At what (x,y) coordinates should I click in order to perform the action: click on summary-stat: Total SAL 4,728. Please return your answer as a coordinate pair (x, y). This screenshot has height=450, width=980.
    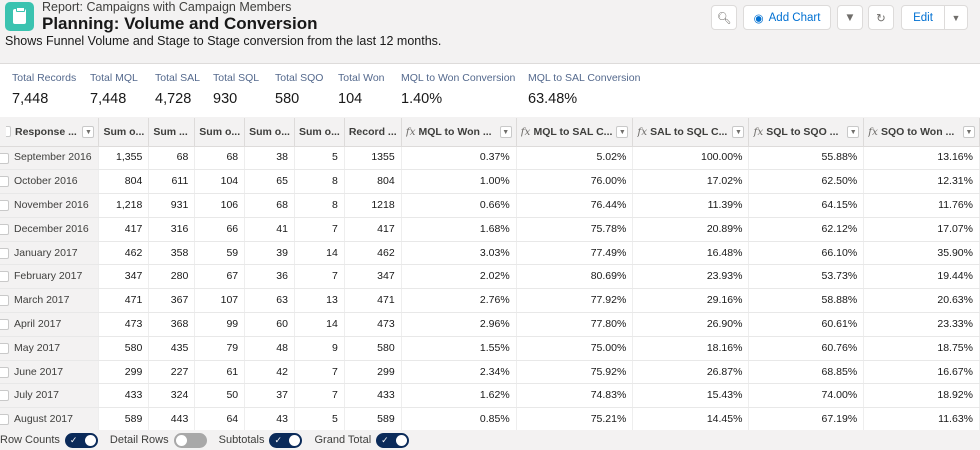
    Looking at the image, I should click on (177, 90).